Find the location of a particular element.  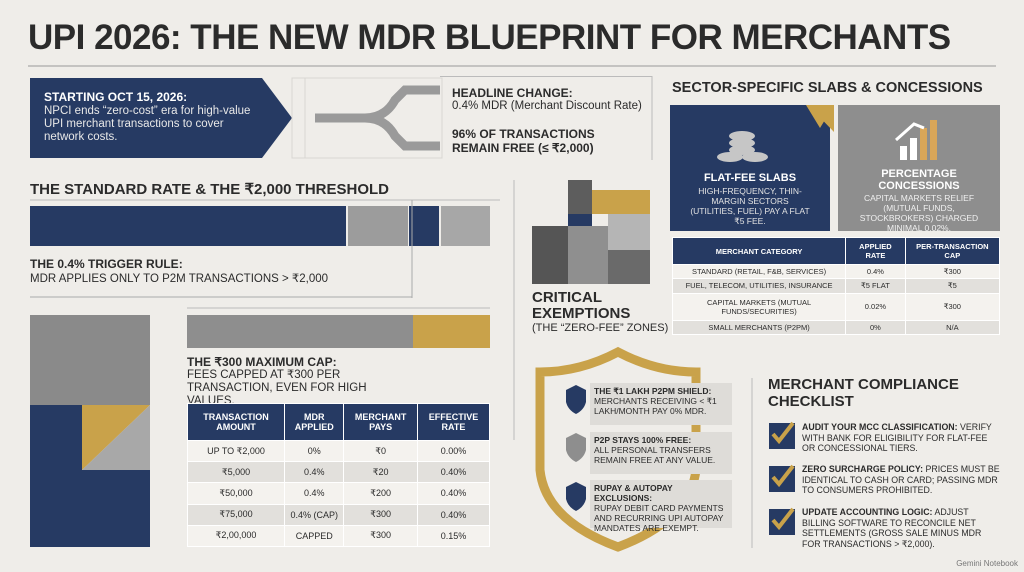

section-title: THE STANDARD RATE & THE ₹2,000 THRESHOLD is located at coordinates (210, 189).